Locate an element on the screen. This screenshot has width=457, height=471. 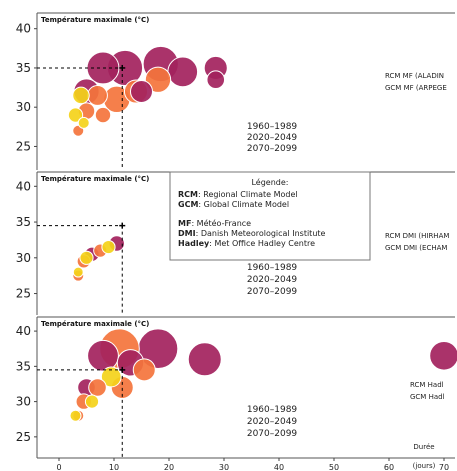
model-label: GCM MF (ARPEGE is located at coordinates (416, 88).